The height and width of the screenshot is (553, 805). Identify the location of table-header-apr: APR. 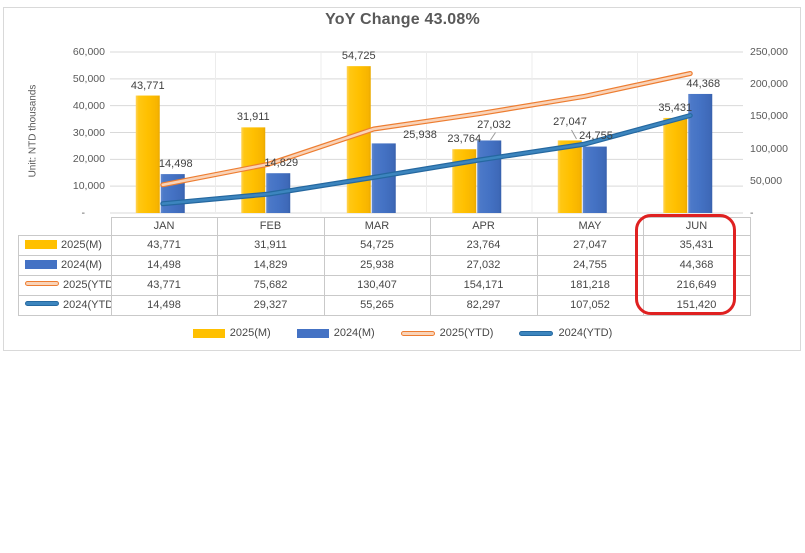
(483, 226).